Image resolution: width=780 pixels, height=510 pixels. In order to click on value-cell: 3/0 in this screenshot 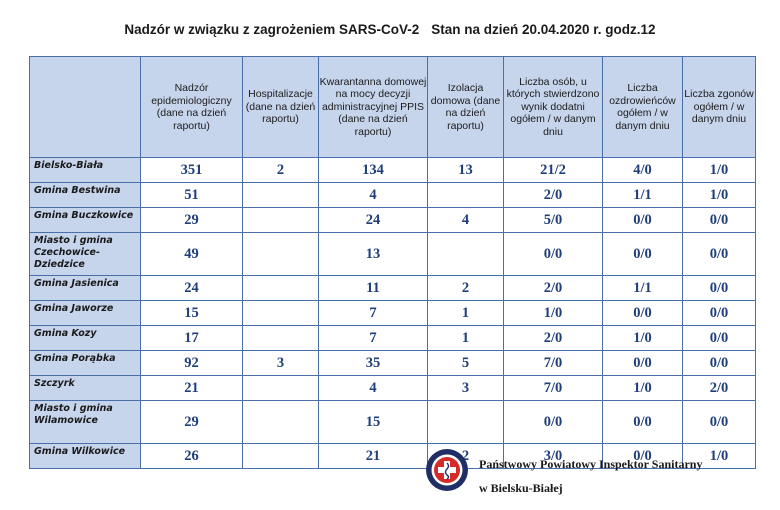, I will do `click(553, 456)`.